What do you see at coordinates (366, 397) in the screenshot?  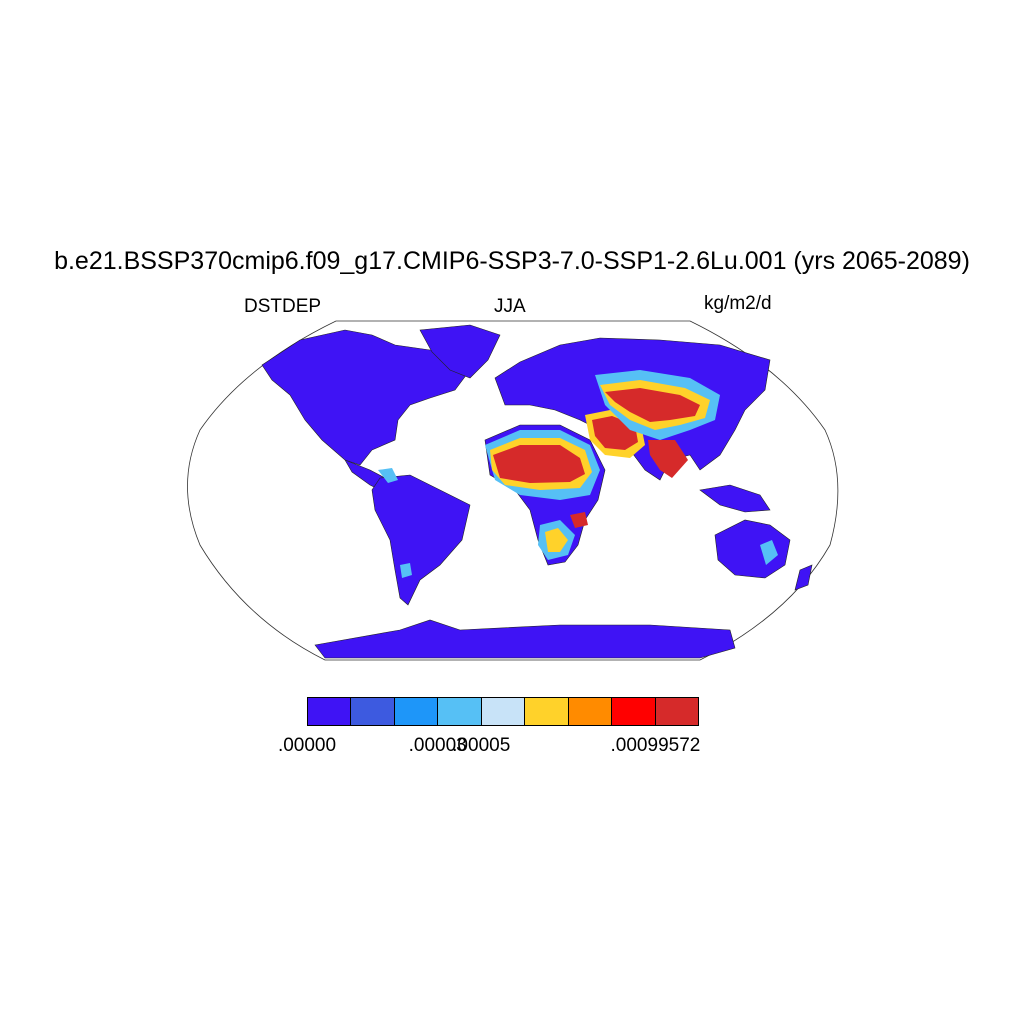 I see `north-america` at bounding box center [366, 397].